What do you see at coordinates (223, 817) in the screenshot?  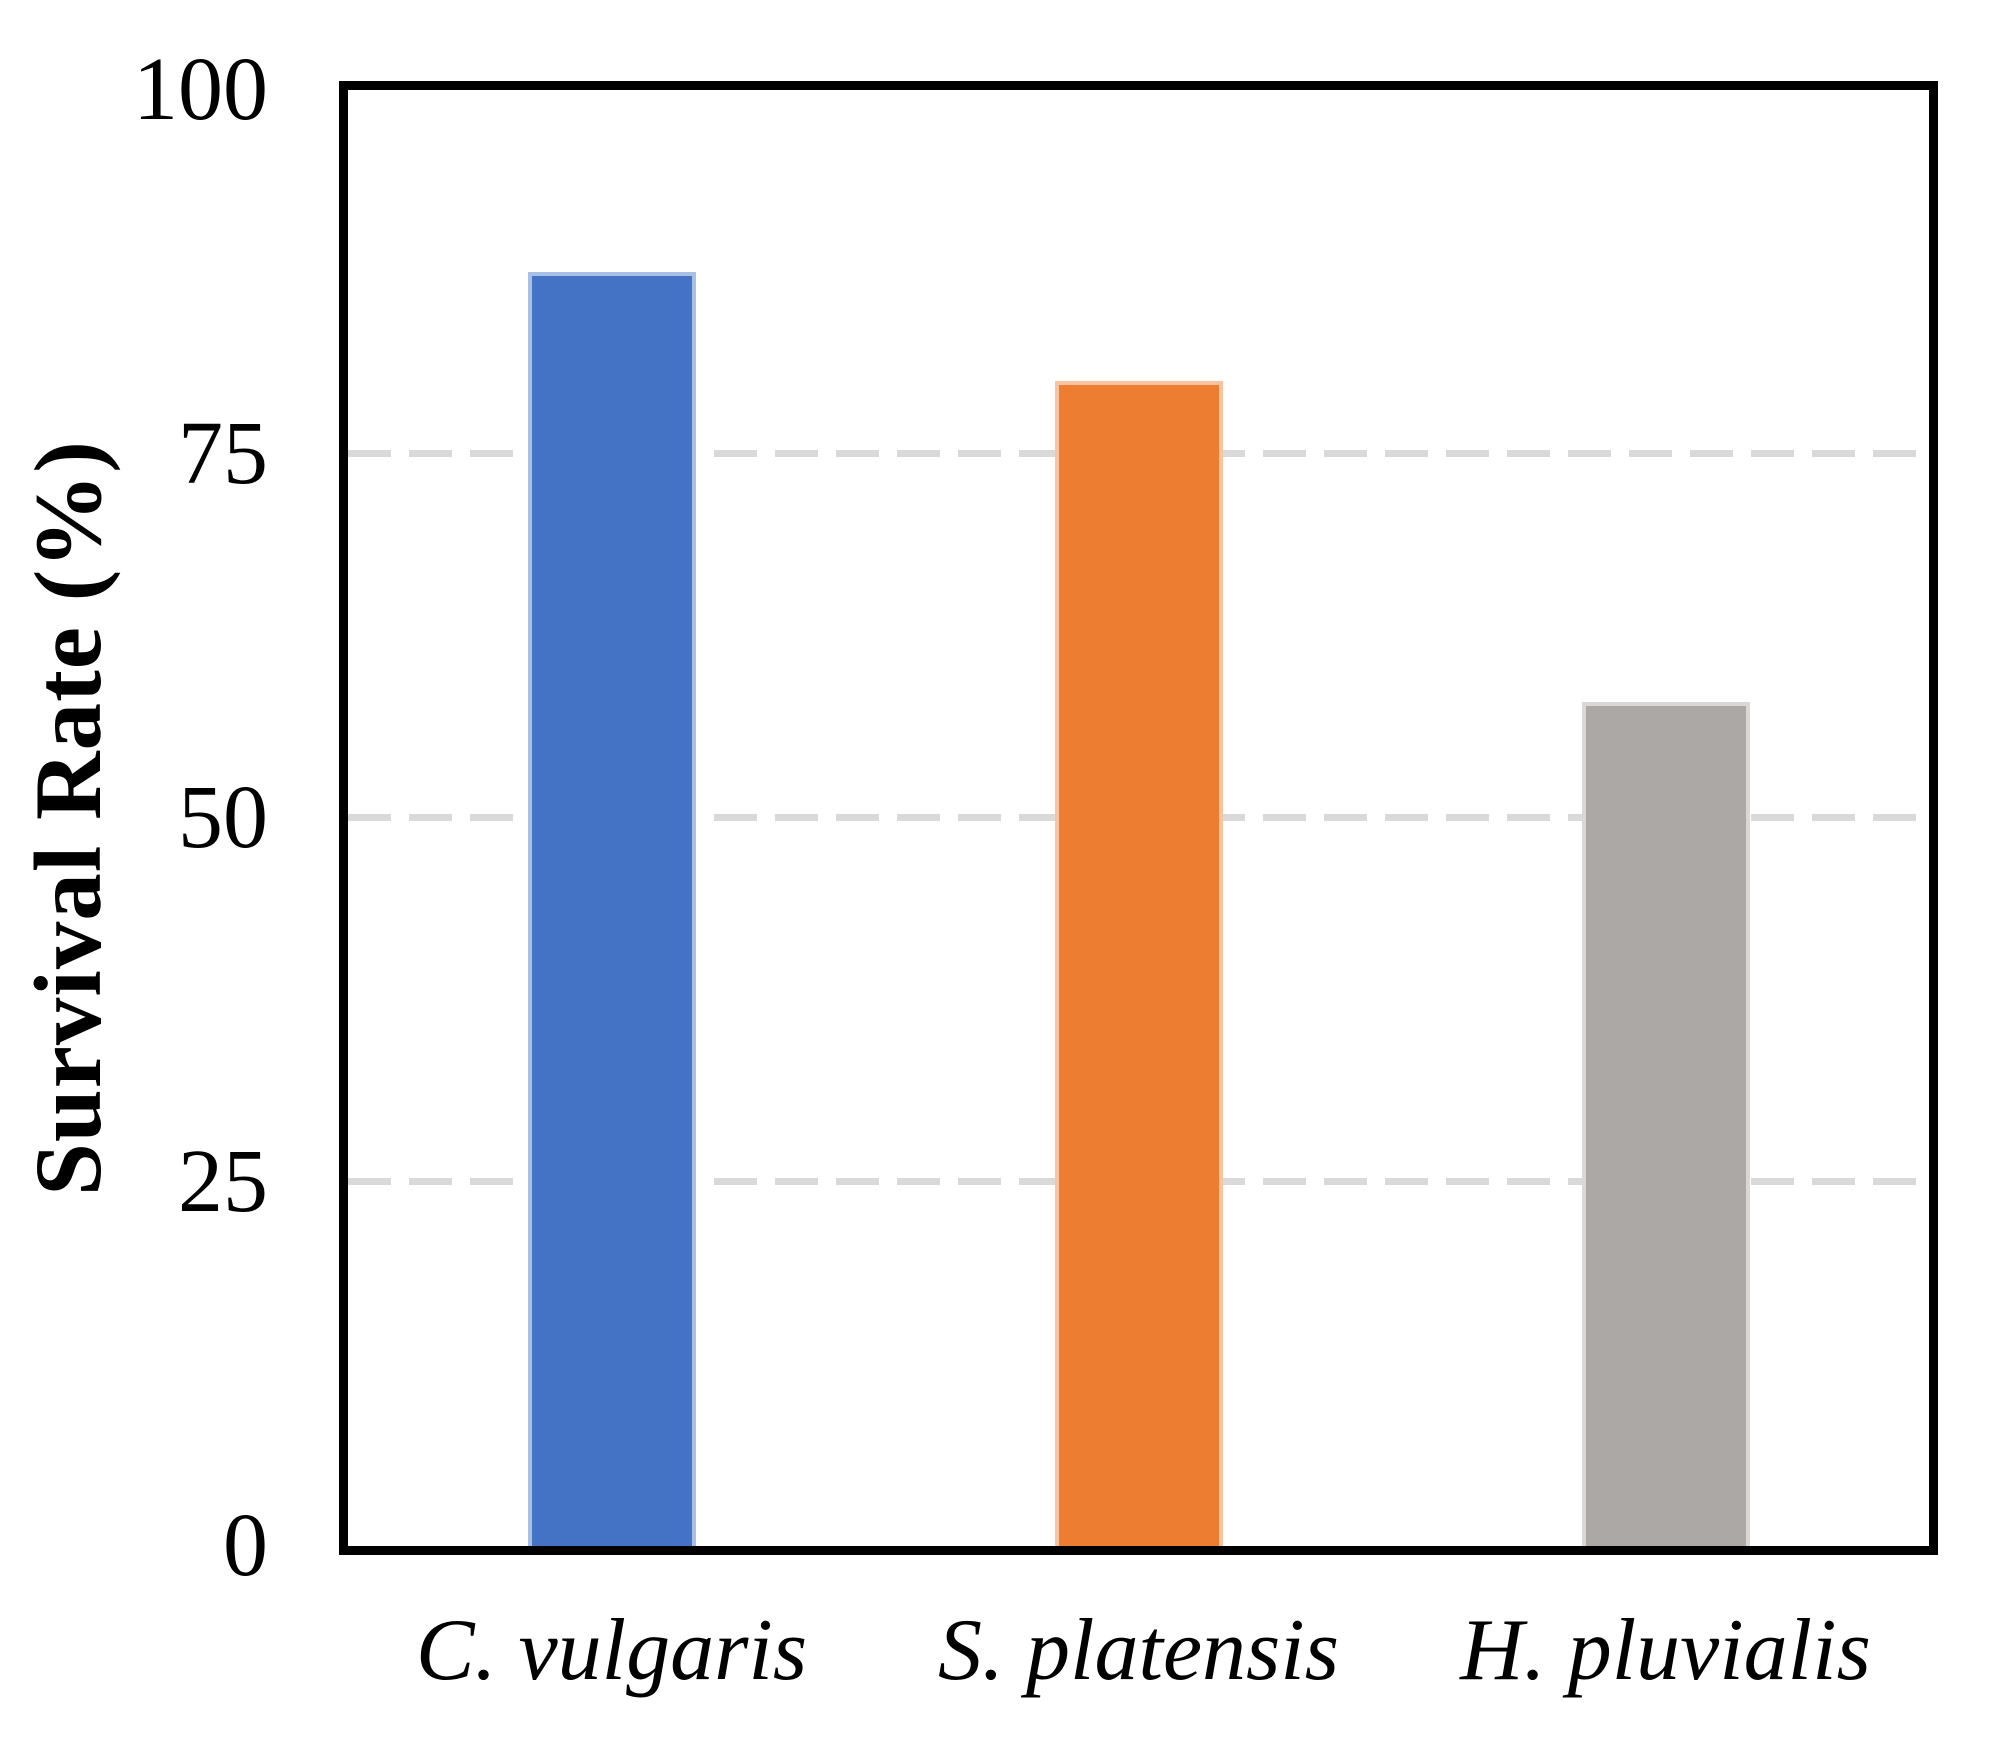 I see `y-tick-label: 50` at bounding box center [223, 817].